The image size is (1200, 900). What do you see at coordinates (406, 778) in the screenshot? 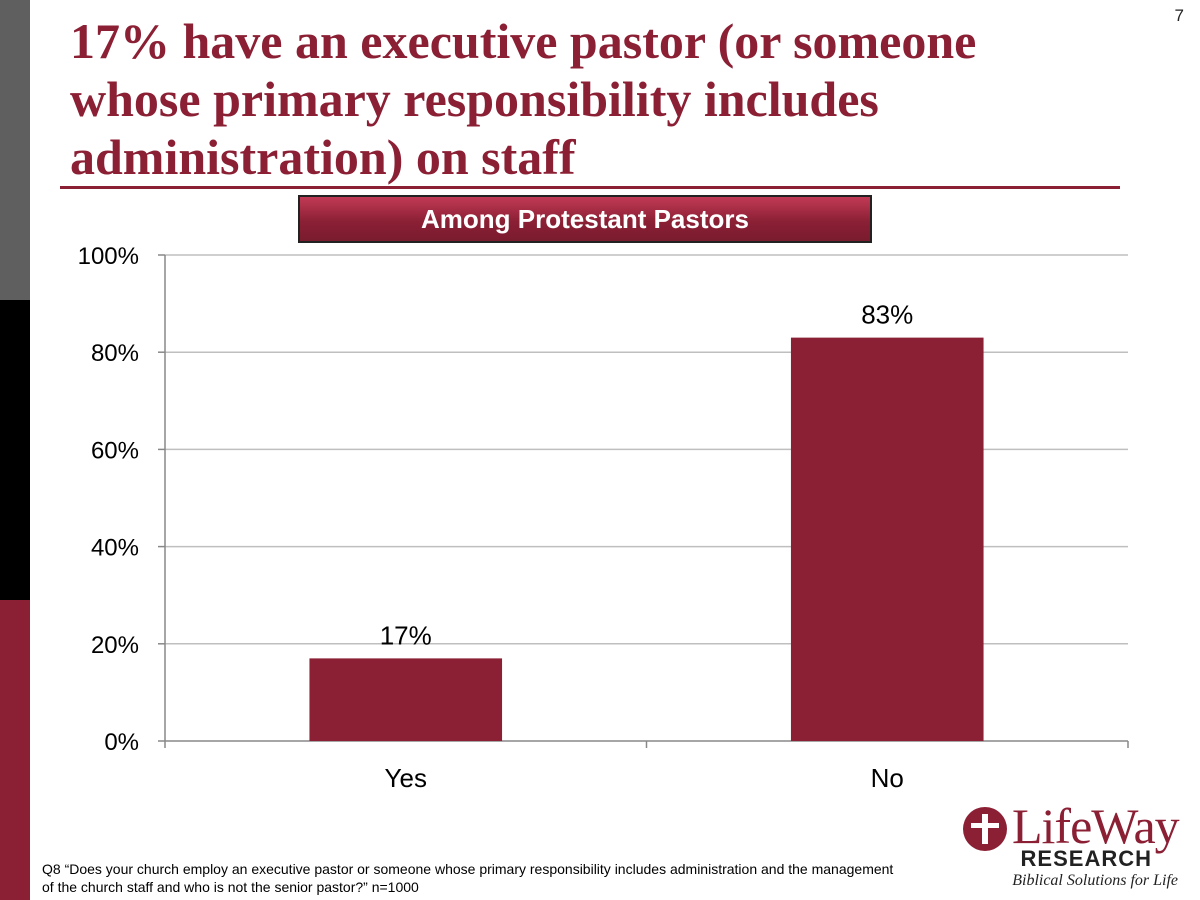
I see `category-label: Yes` at bounding box center [406, 778].